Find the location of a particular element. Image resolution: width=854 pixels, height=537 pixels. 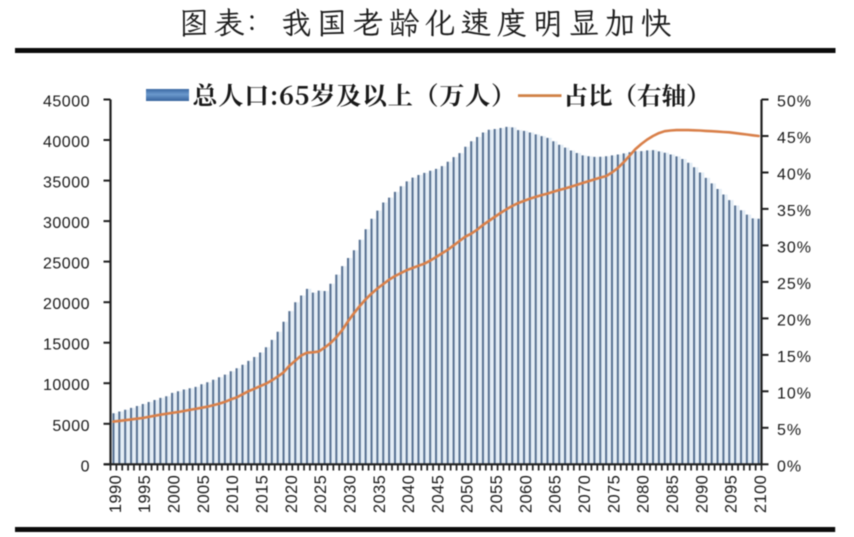

svg-text: 2060 is located at coordinates (526, 494).